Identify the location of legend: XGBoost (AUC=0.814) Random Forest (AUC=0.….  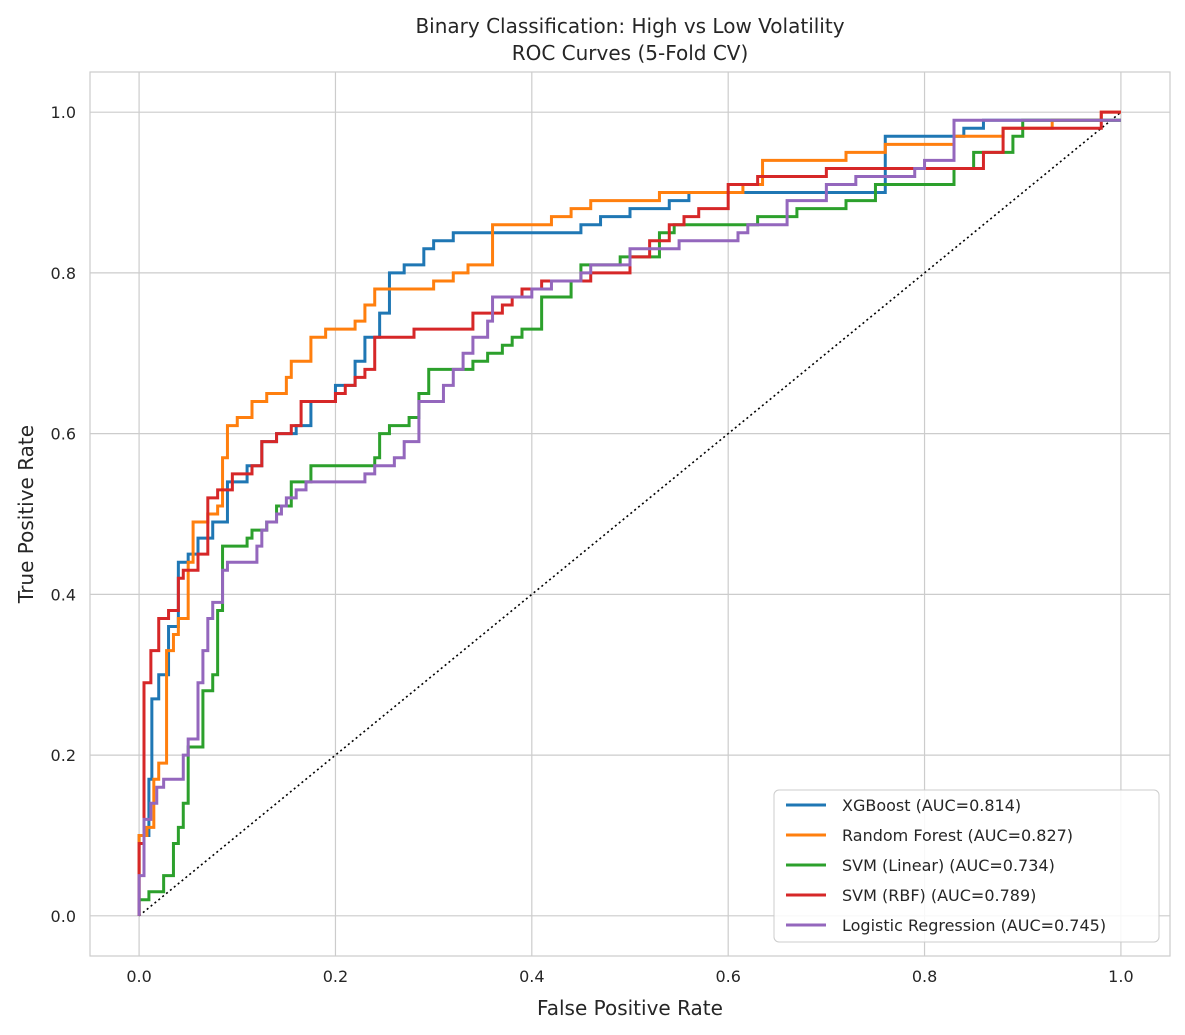
(966, 866).